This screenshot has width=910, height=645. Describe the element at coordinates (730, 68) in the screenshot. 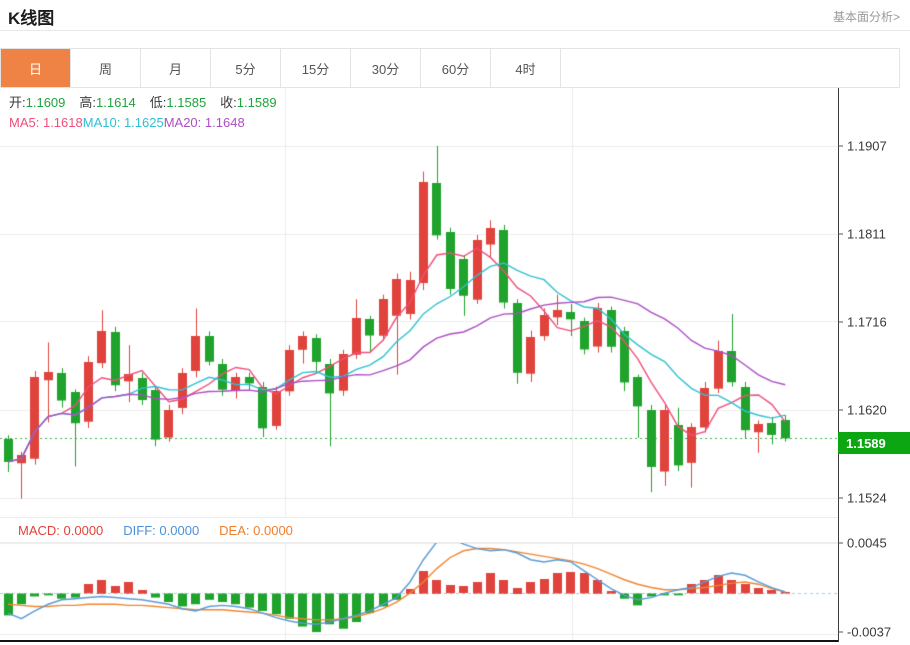

I see `tabbar-filler` at that location.